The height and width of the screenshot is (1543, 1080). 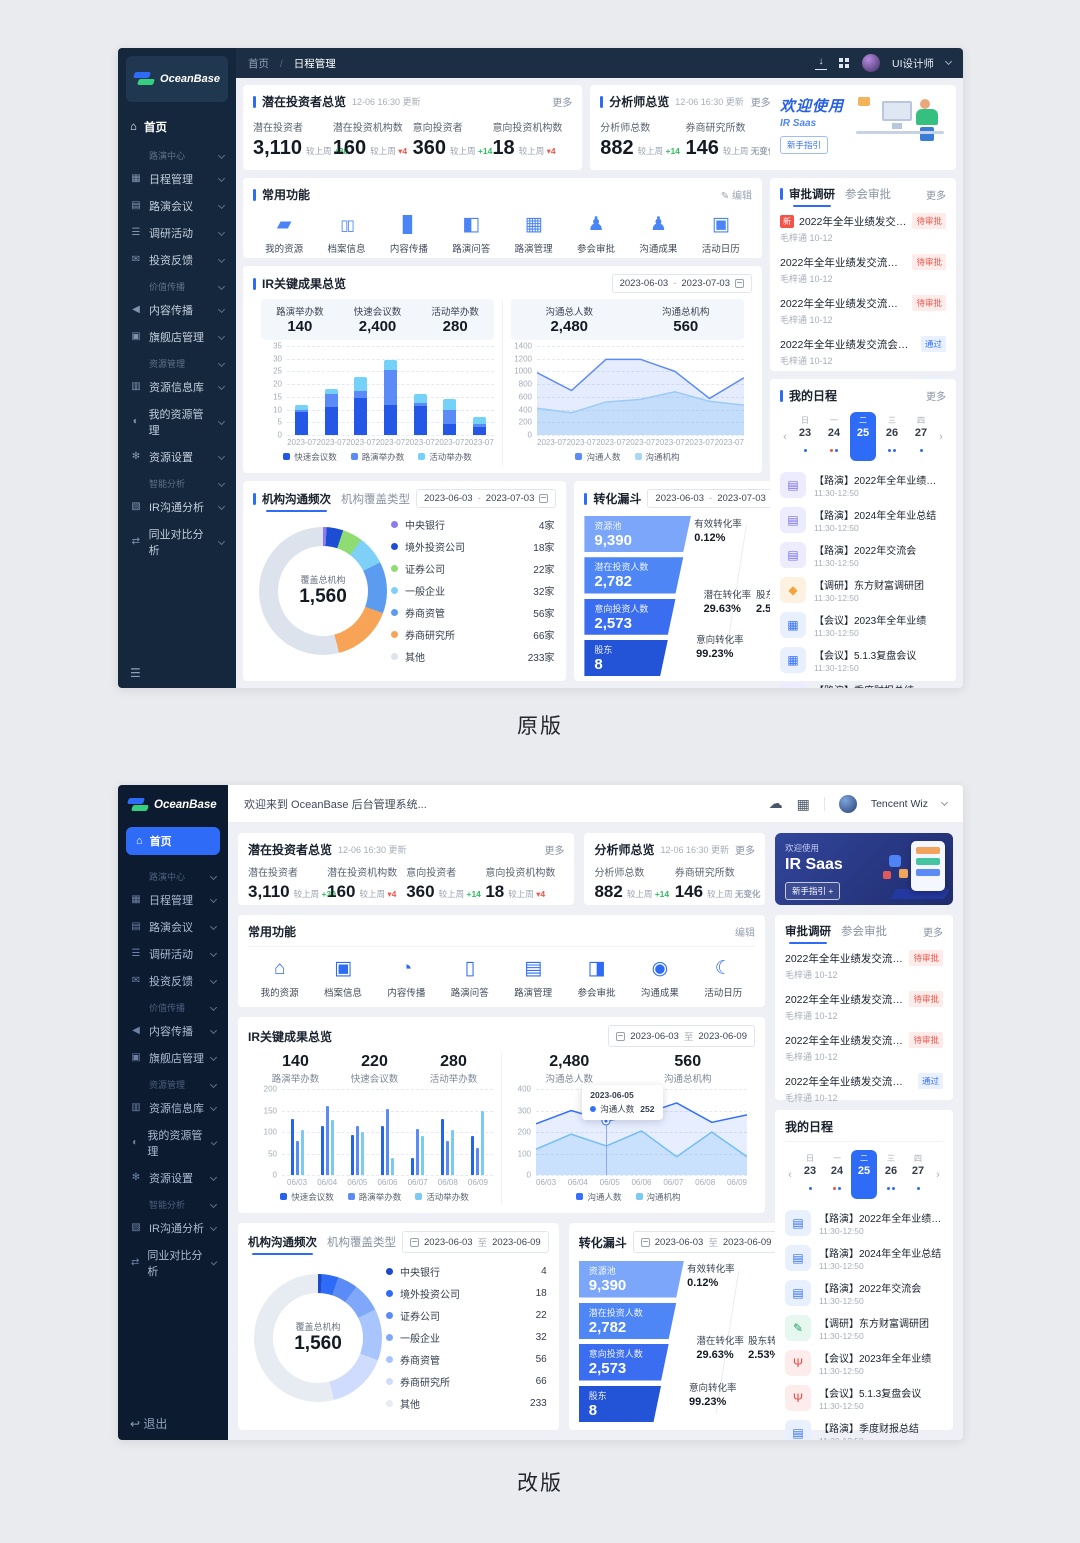 I want to click on edit-link: ✎ 编辑, so click(x=736, y=196).